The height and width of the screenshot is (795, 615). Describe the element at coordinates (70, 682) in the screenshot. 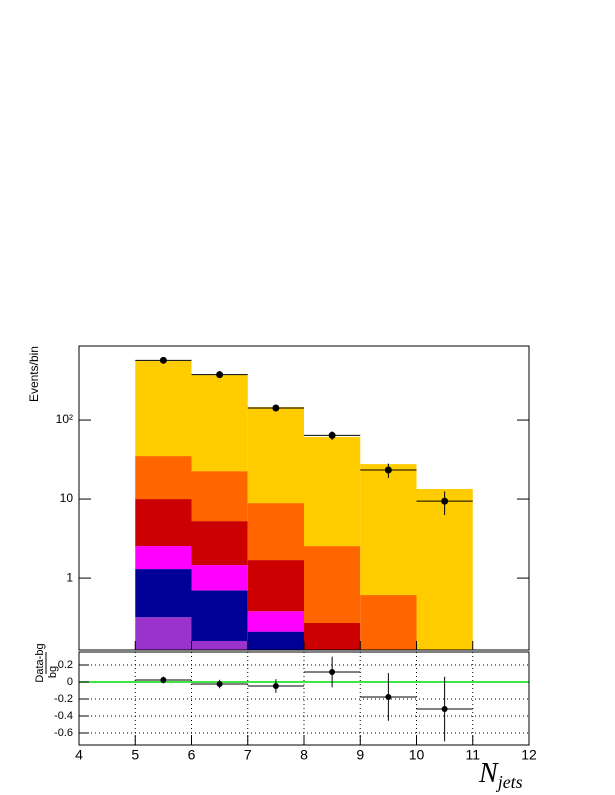

I see `y-tick-label: 0` at that location.